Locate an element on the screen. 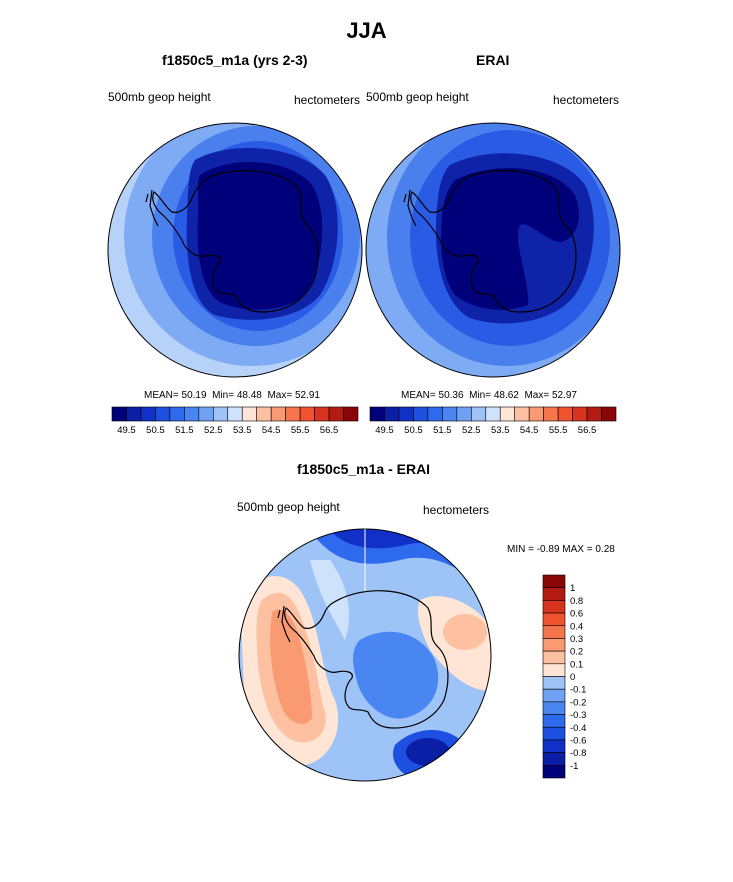  model-colorbar-tick-label: 51.5 is located at coordinates (184, 430).